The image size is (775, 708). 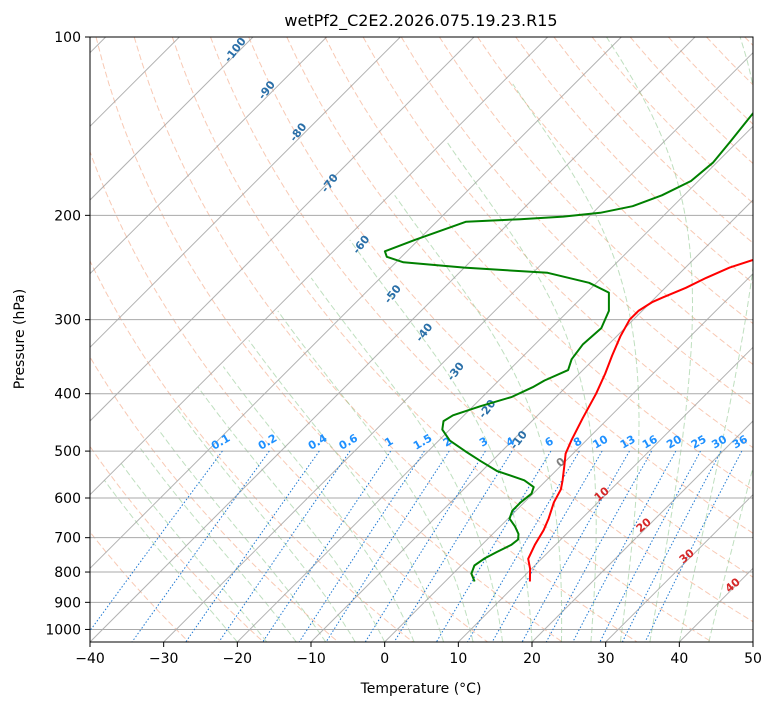 What do you see at coordinates (63, 630) in the screenshot?
I see `y-tick-label: 1000` at bounding box center [63, 630].